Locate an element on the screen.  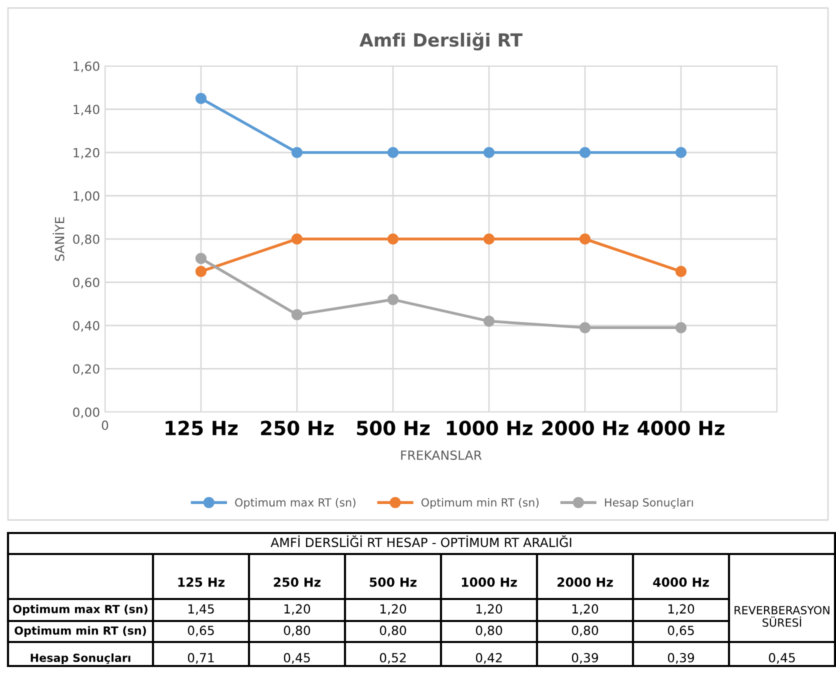
legend-label: Optimum min RT (sn) is located at coordinates (480, 503).